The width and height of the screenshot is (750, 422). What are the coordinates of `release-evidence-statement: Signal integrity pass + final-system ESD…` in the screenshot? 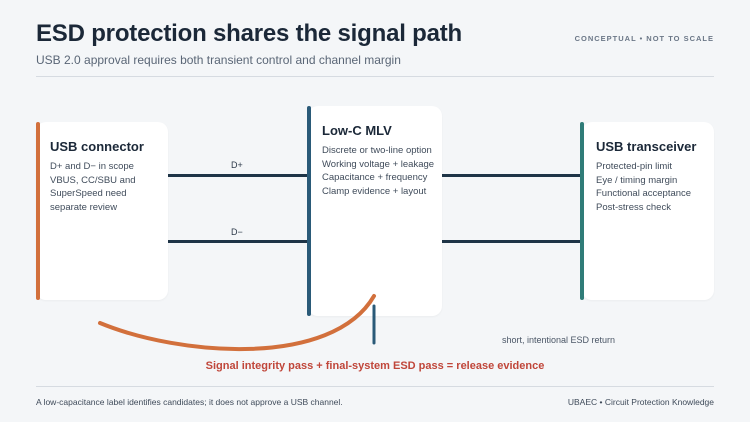 It's located at (375, 366).